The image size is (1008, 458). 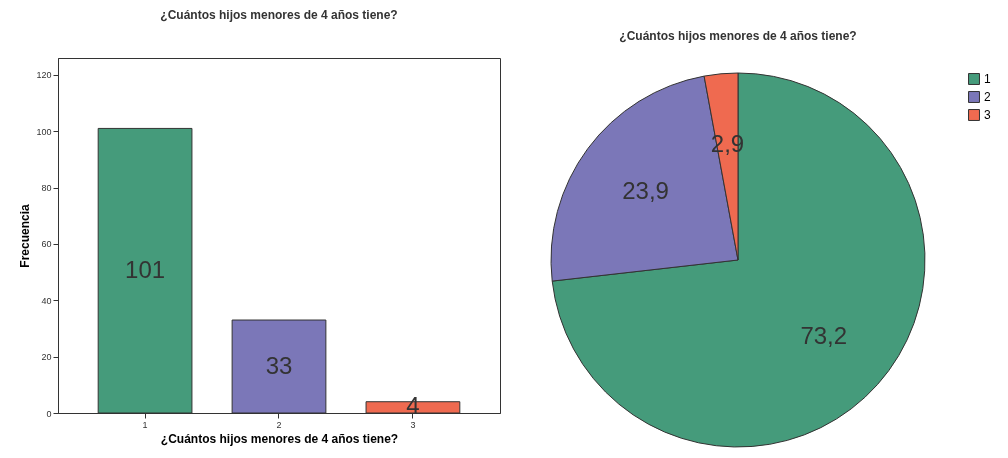 What do you see at coordinates (145, 269) in the screenshot?
I see `data-label: 101` at bounding box center [145, 269].